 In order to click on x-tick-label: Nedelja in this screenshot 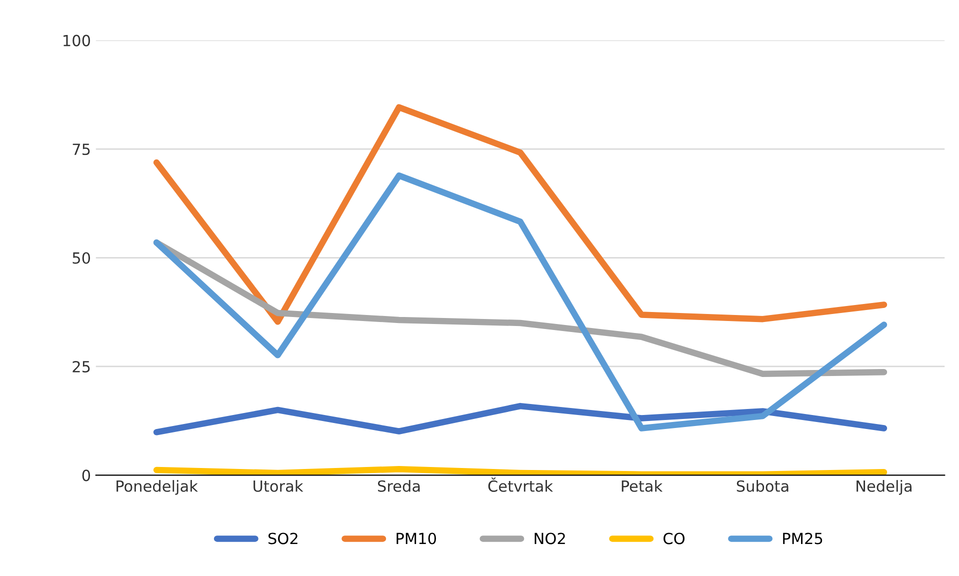, I will do `click(884, 487)`.